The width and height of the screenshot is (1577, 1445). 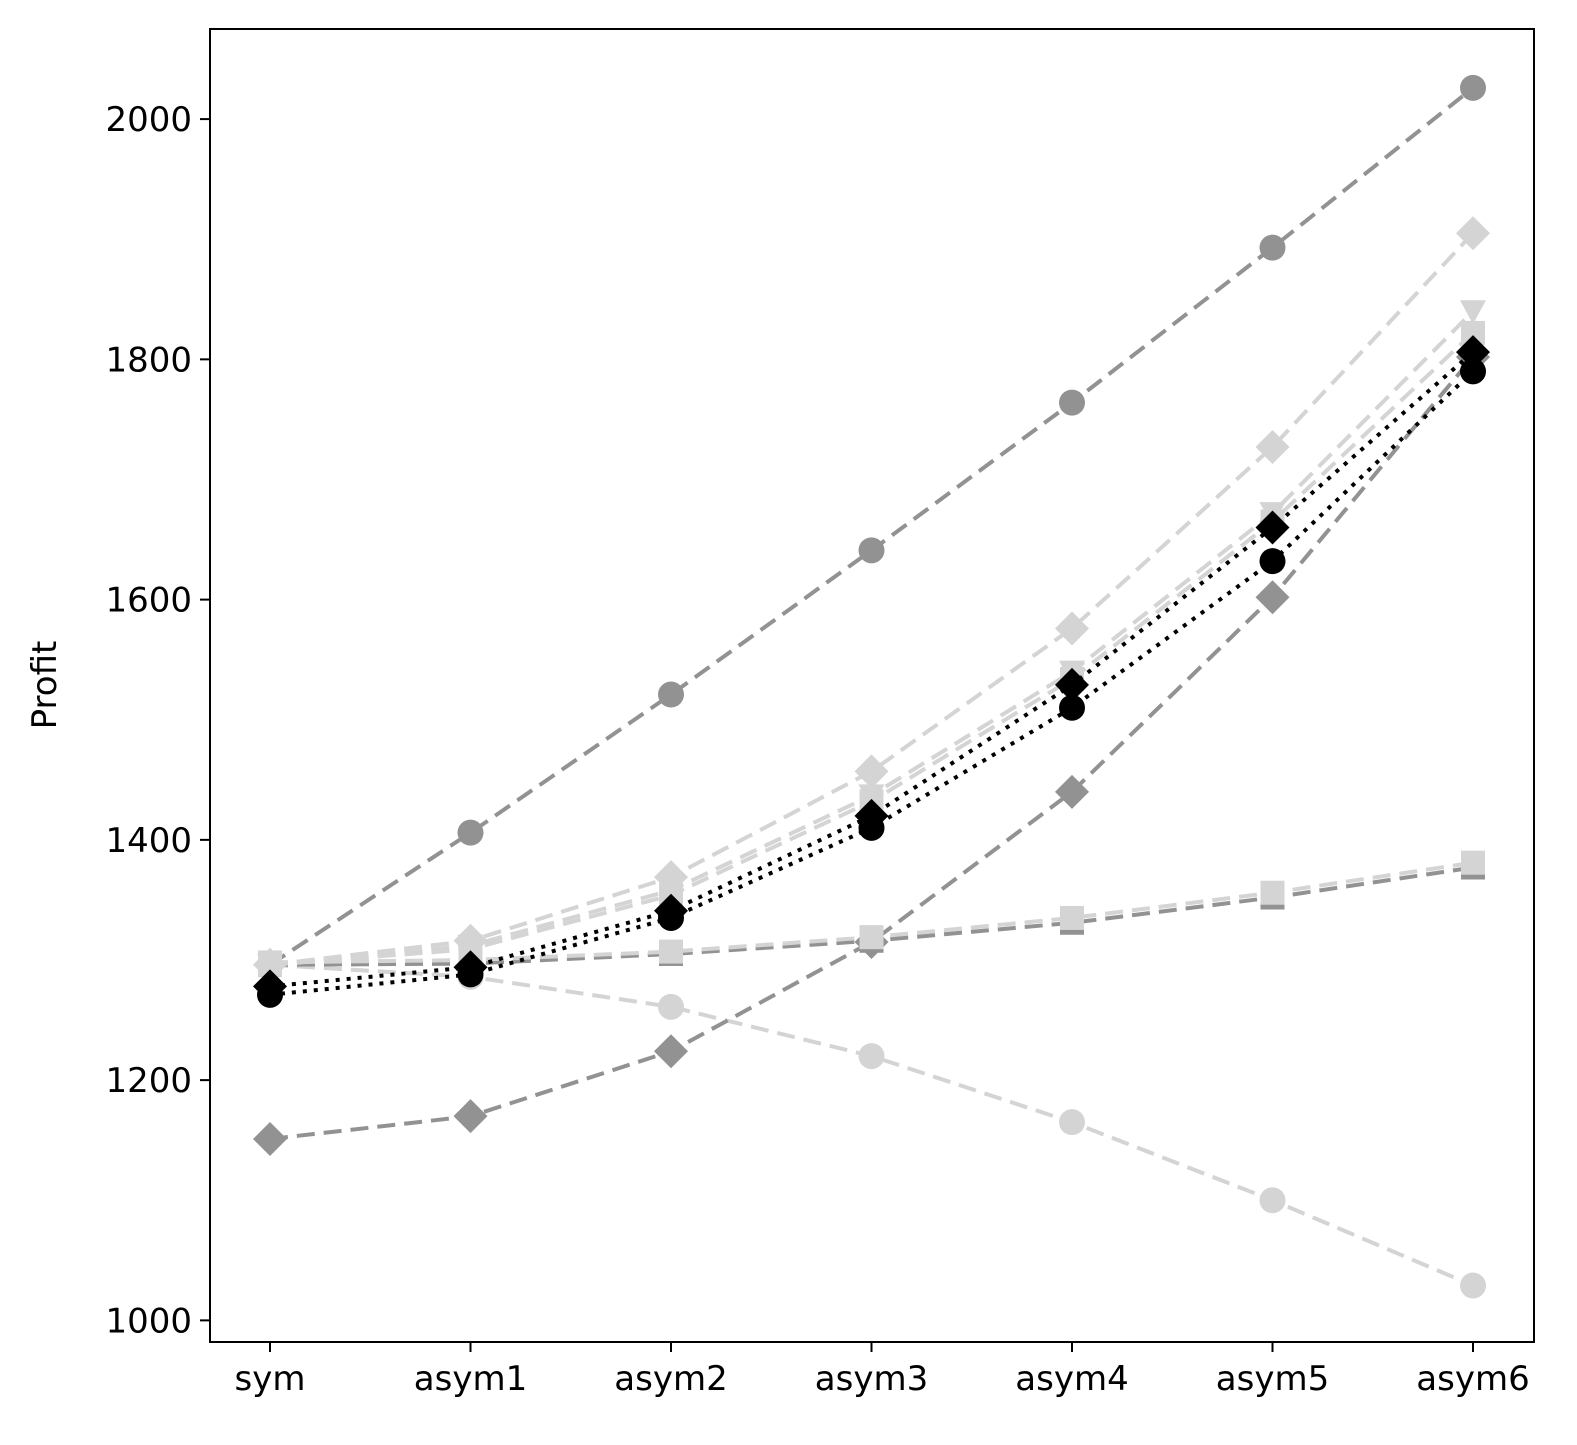 I want to click on y-tick-label: 1800, so click(x=148, y=360).